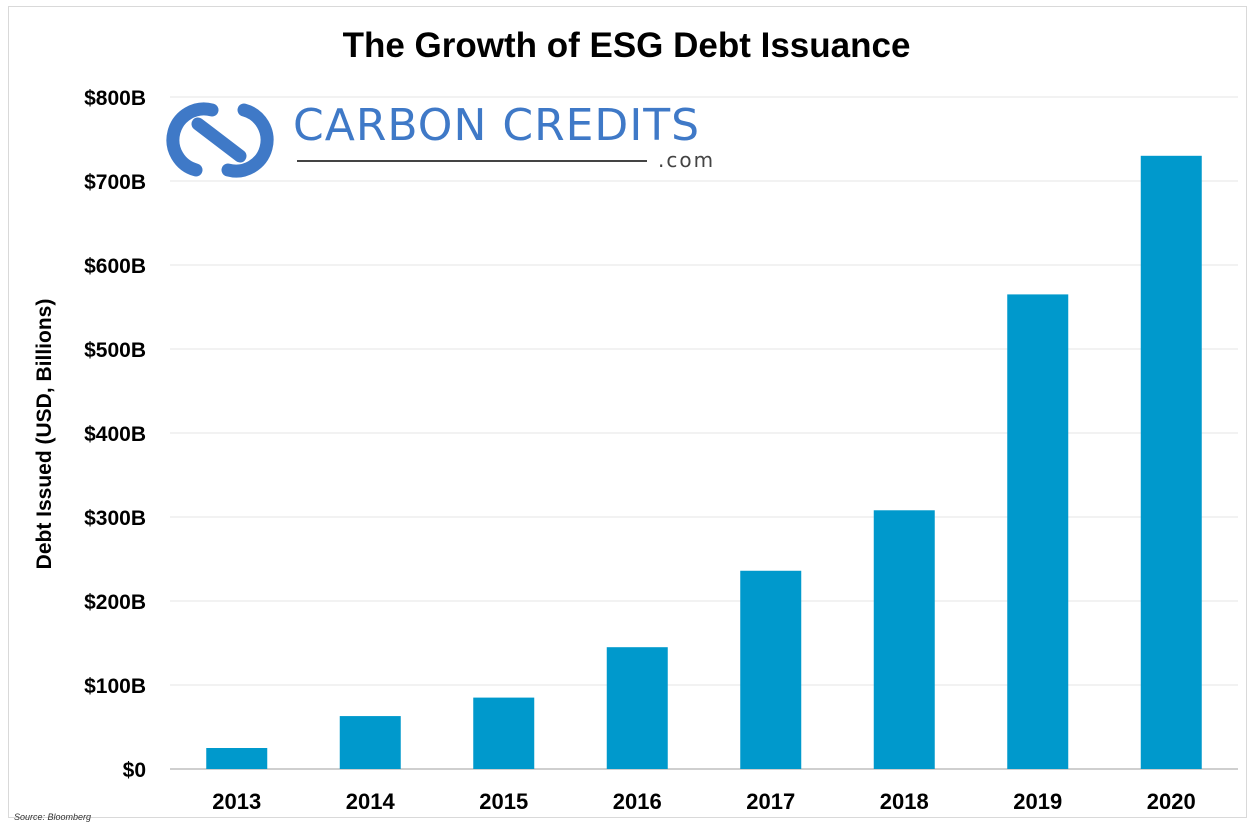  Describe the element at coordinates (626, 45) in the screenshot. I see `chart-title: The Growth of ESG Debt Issuance` at that location.